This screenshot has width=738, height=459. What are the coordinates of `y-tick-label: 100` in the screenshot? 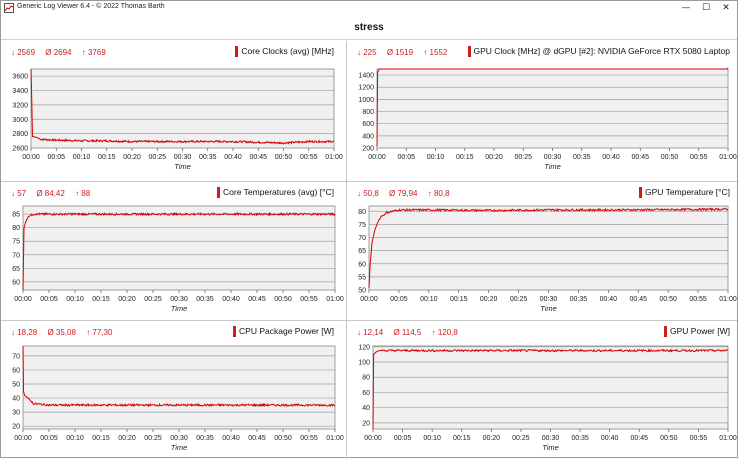 It's located at (364, 362).